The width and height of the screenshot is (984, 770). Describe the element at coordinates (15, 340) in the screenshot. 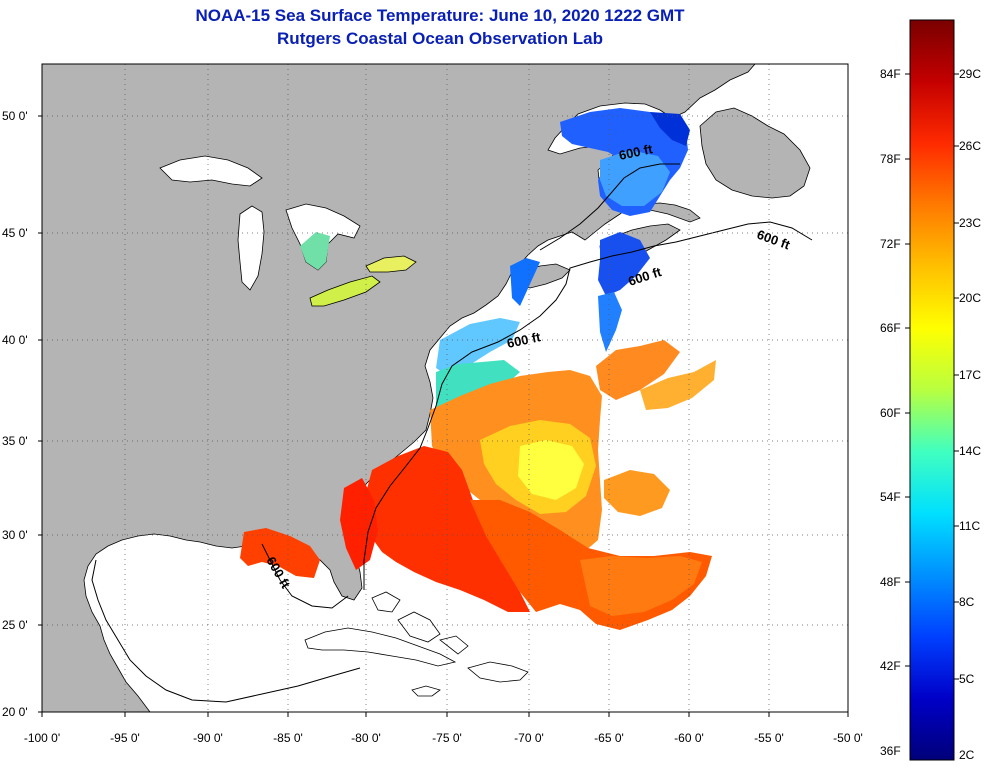

I see `lat-label: 40 0'` at that location.